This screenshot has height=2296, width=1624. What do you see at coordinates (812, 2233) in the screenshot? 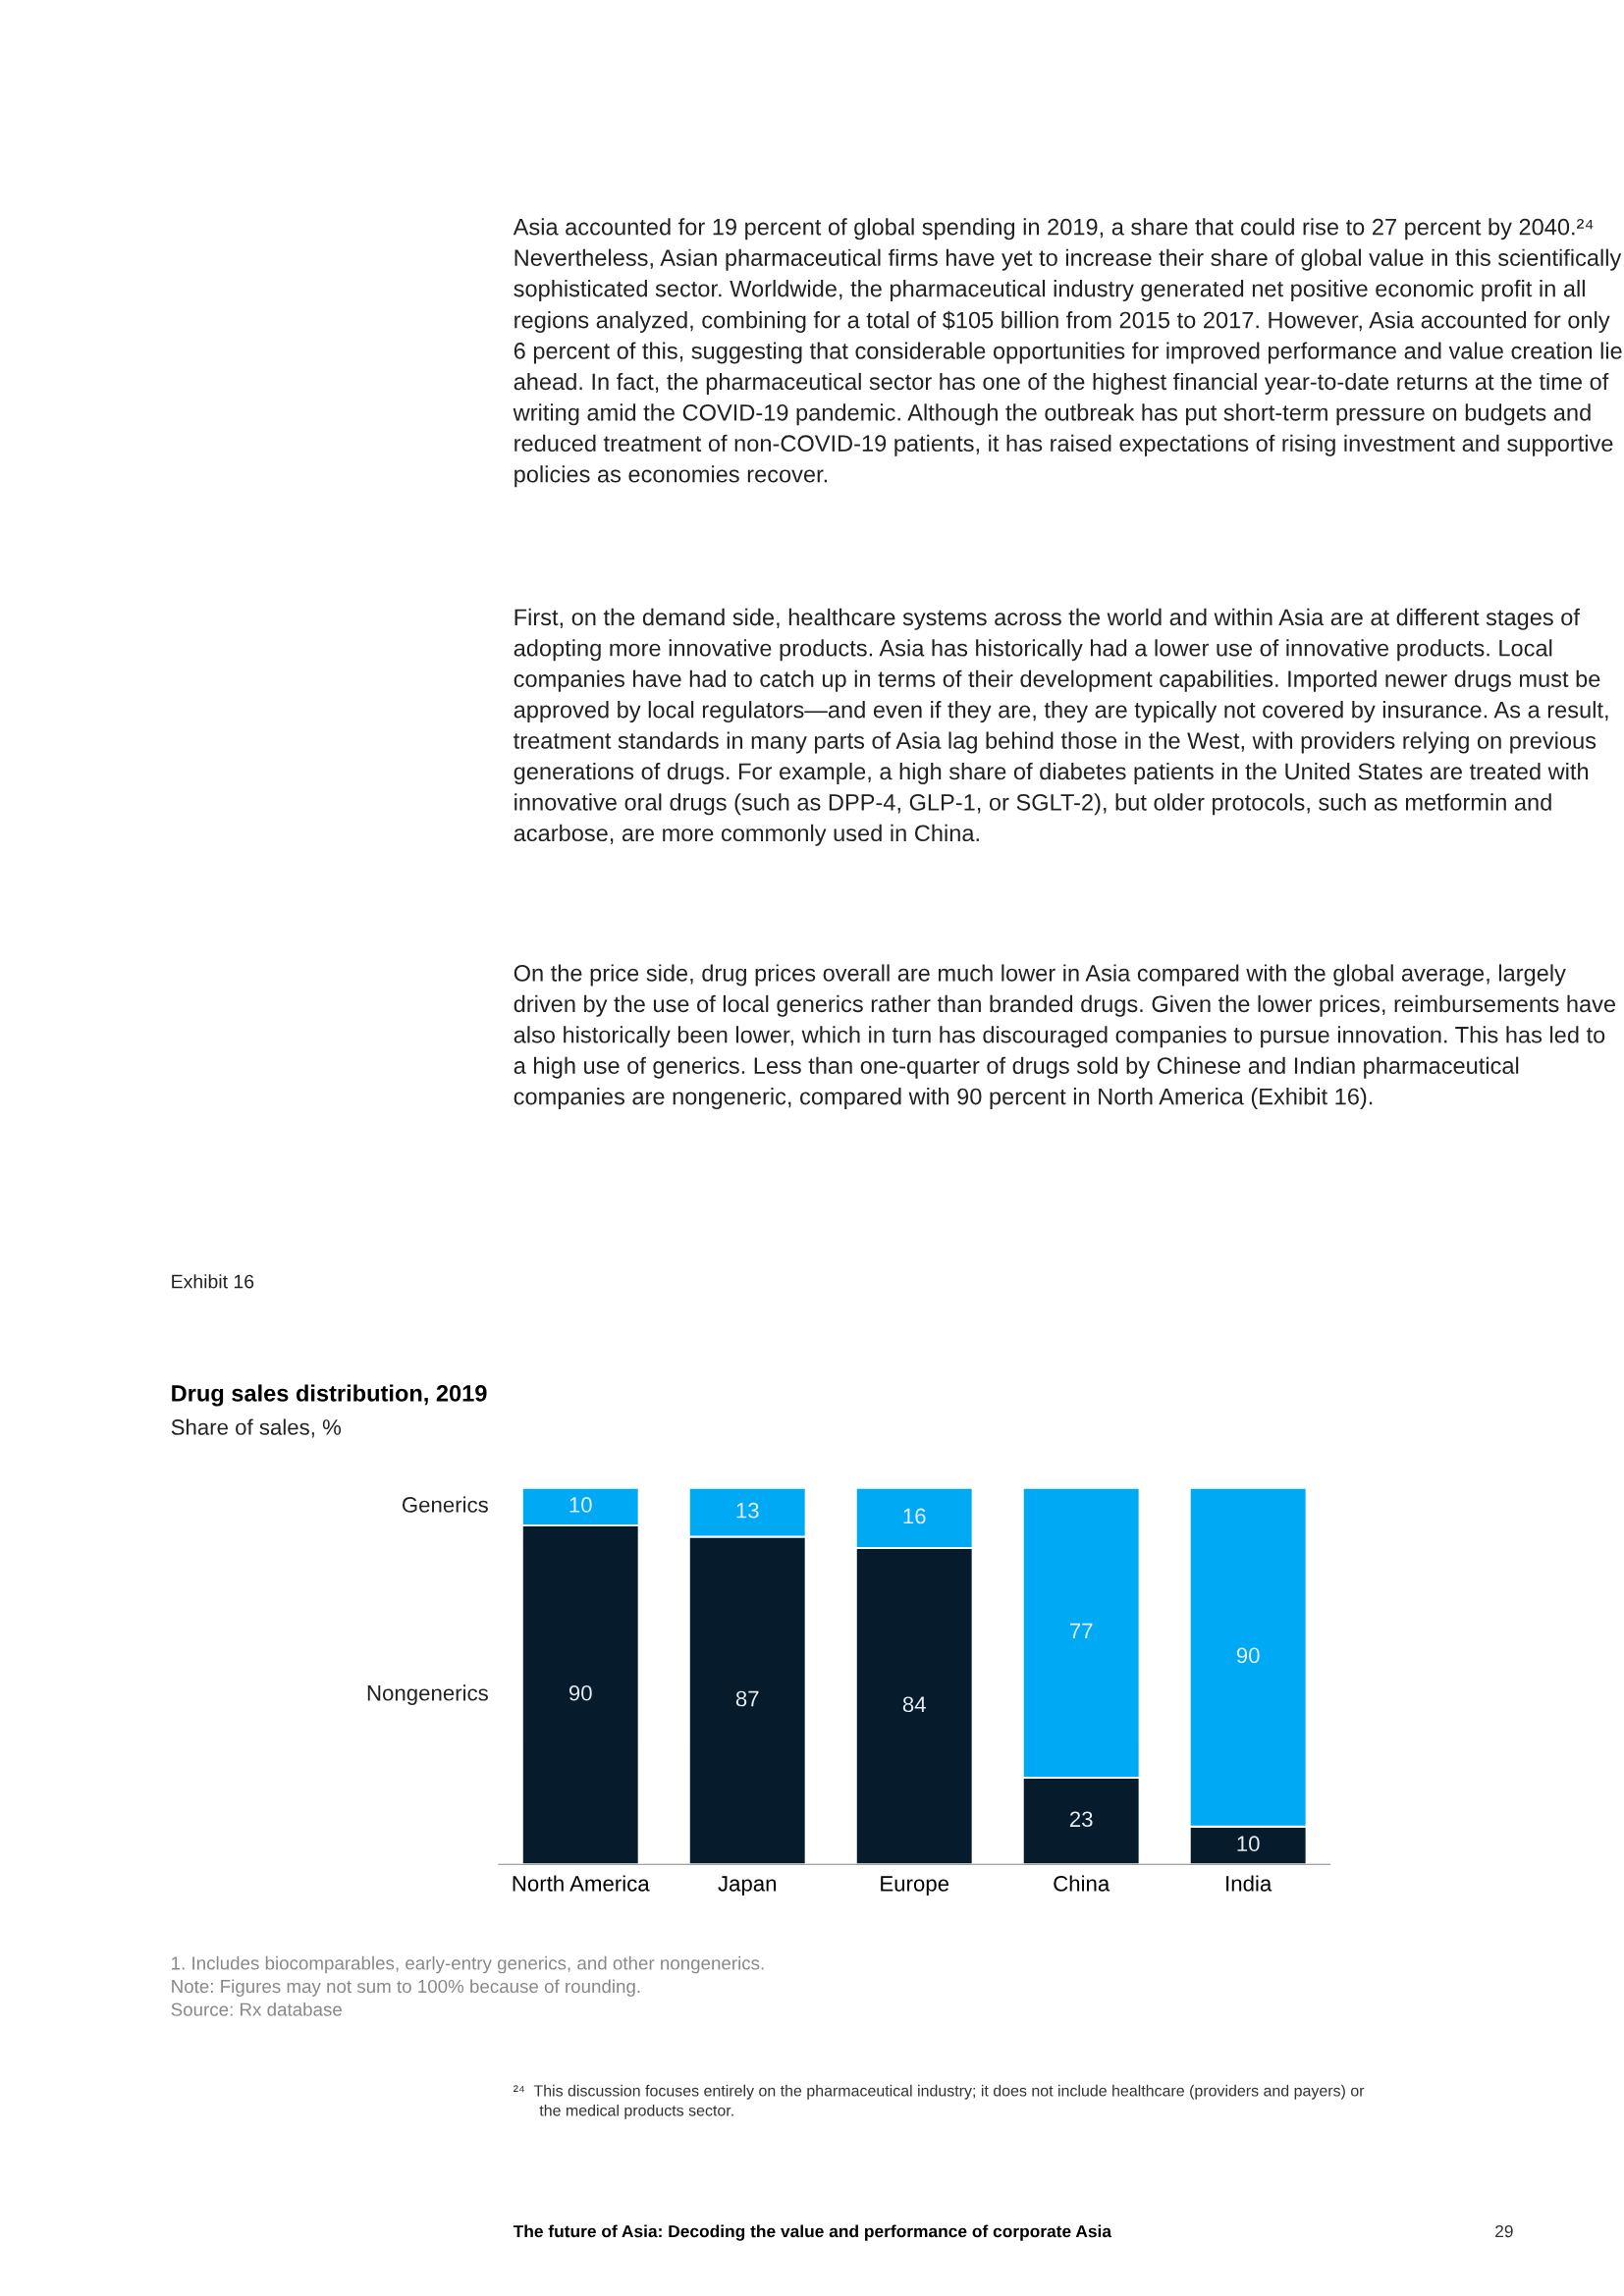
I see `text: The future of Asia: Decoding the value and performance of corporate Asia` at bounding box center [812, 2233].